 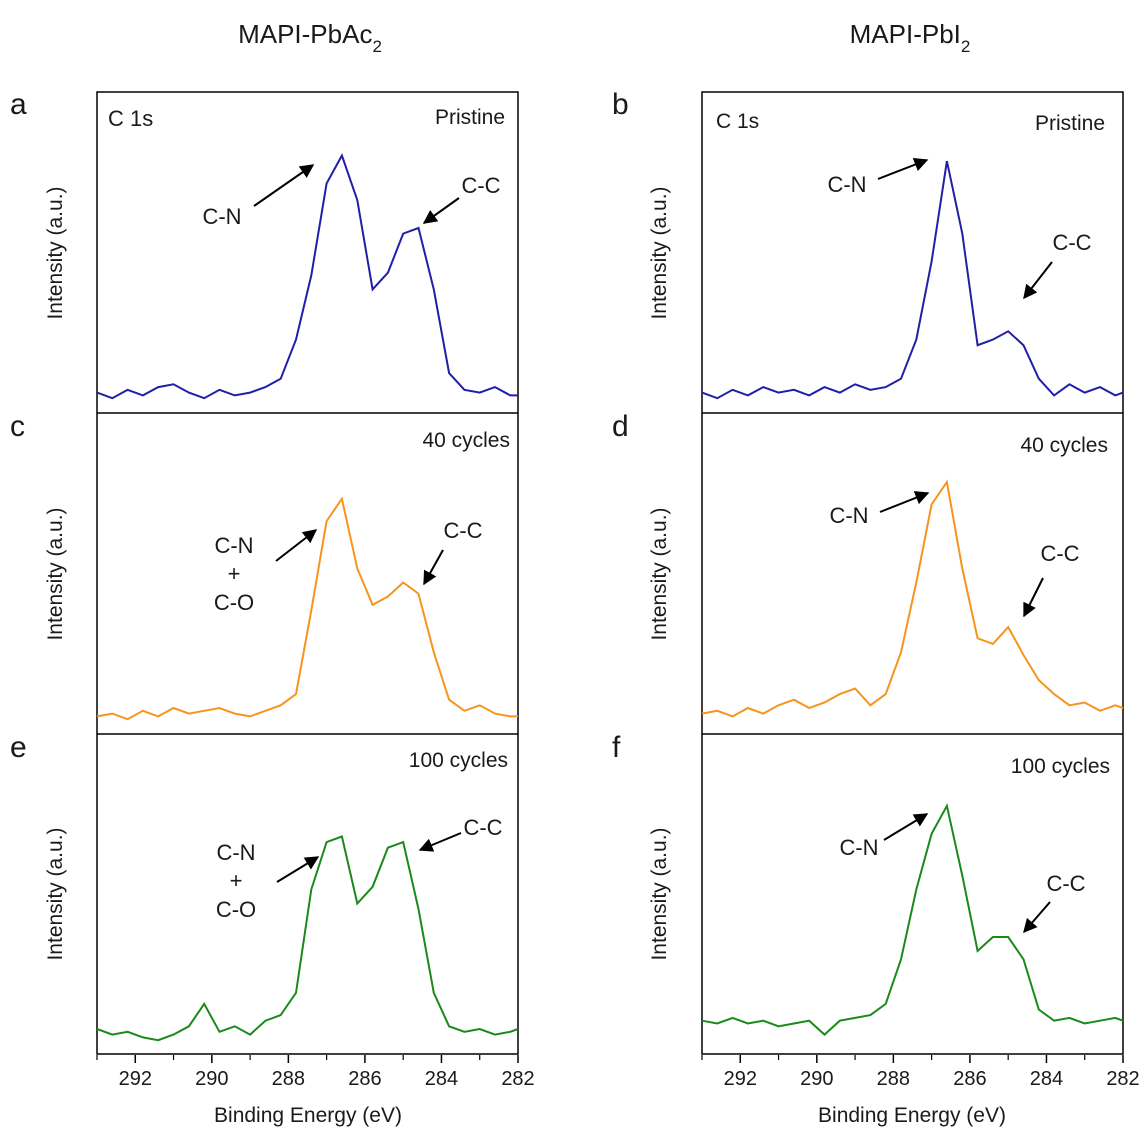 I want to click on arrow-cc-e, so click(x=440, y=842).